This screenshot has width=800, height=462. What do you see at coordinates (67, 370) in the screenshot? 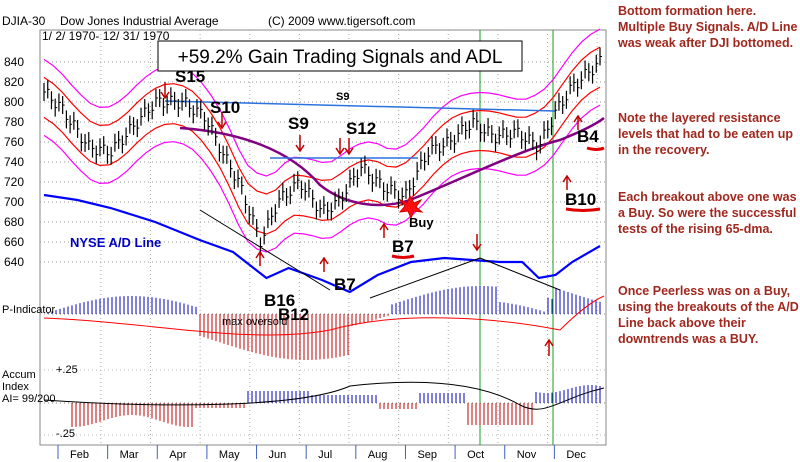
I see `accum-upper: +.25` at bounding box center [67, 370].